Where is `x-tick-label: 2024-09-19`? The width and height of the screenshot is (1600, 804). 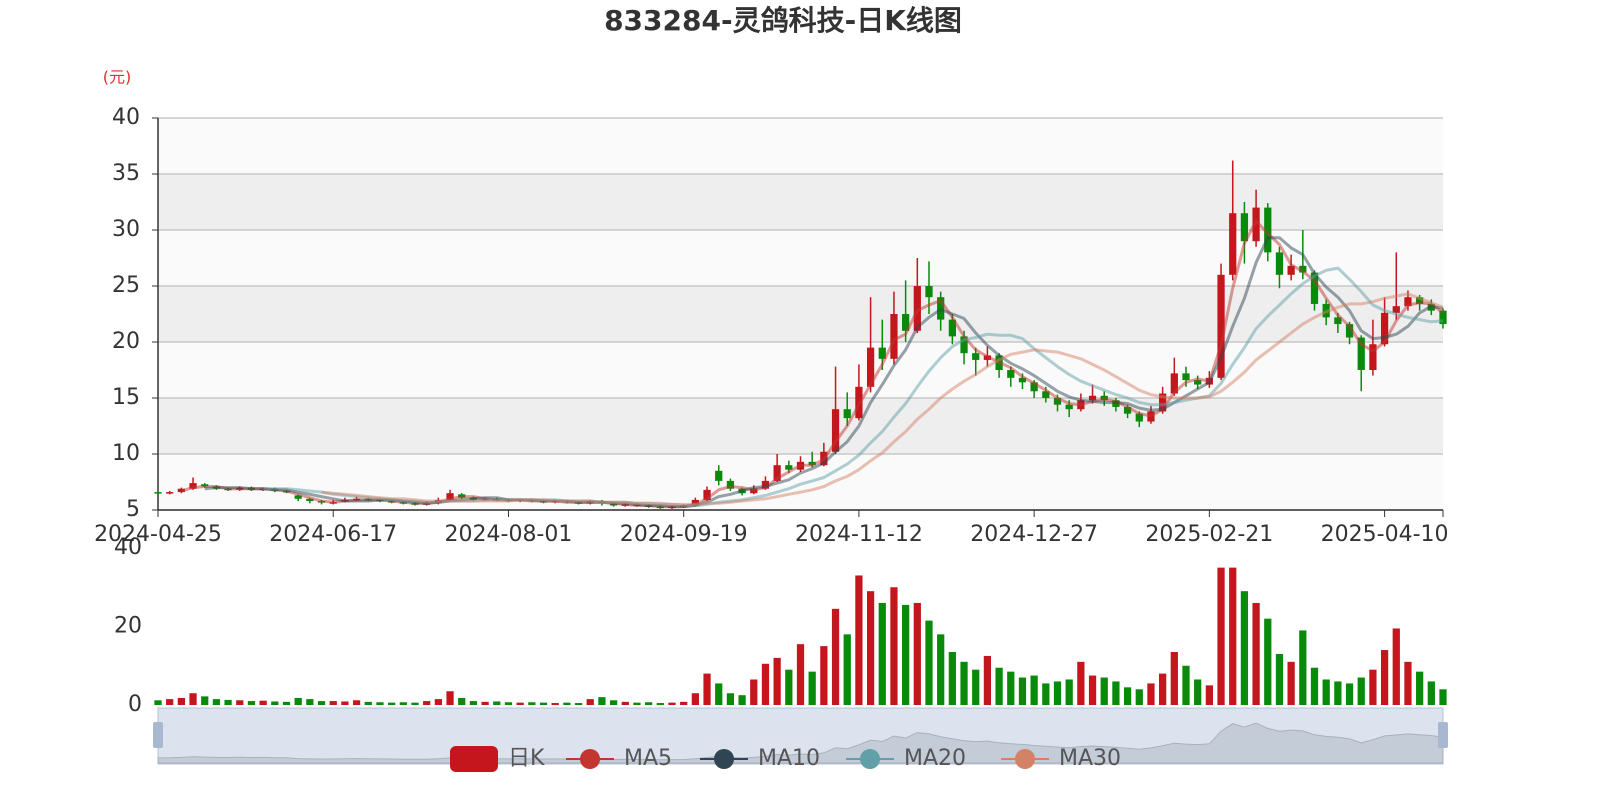 x-tick-label: 2024-09-19 is located at coordinates (684, 534).